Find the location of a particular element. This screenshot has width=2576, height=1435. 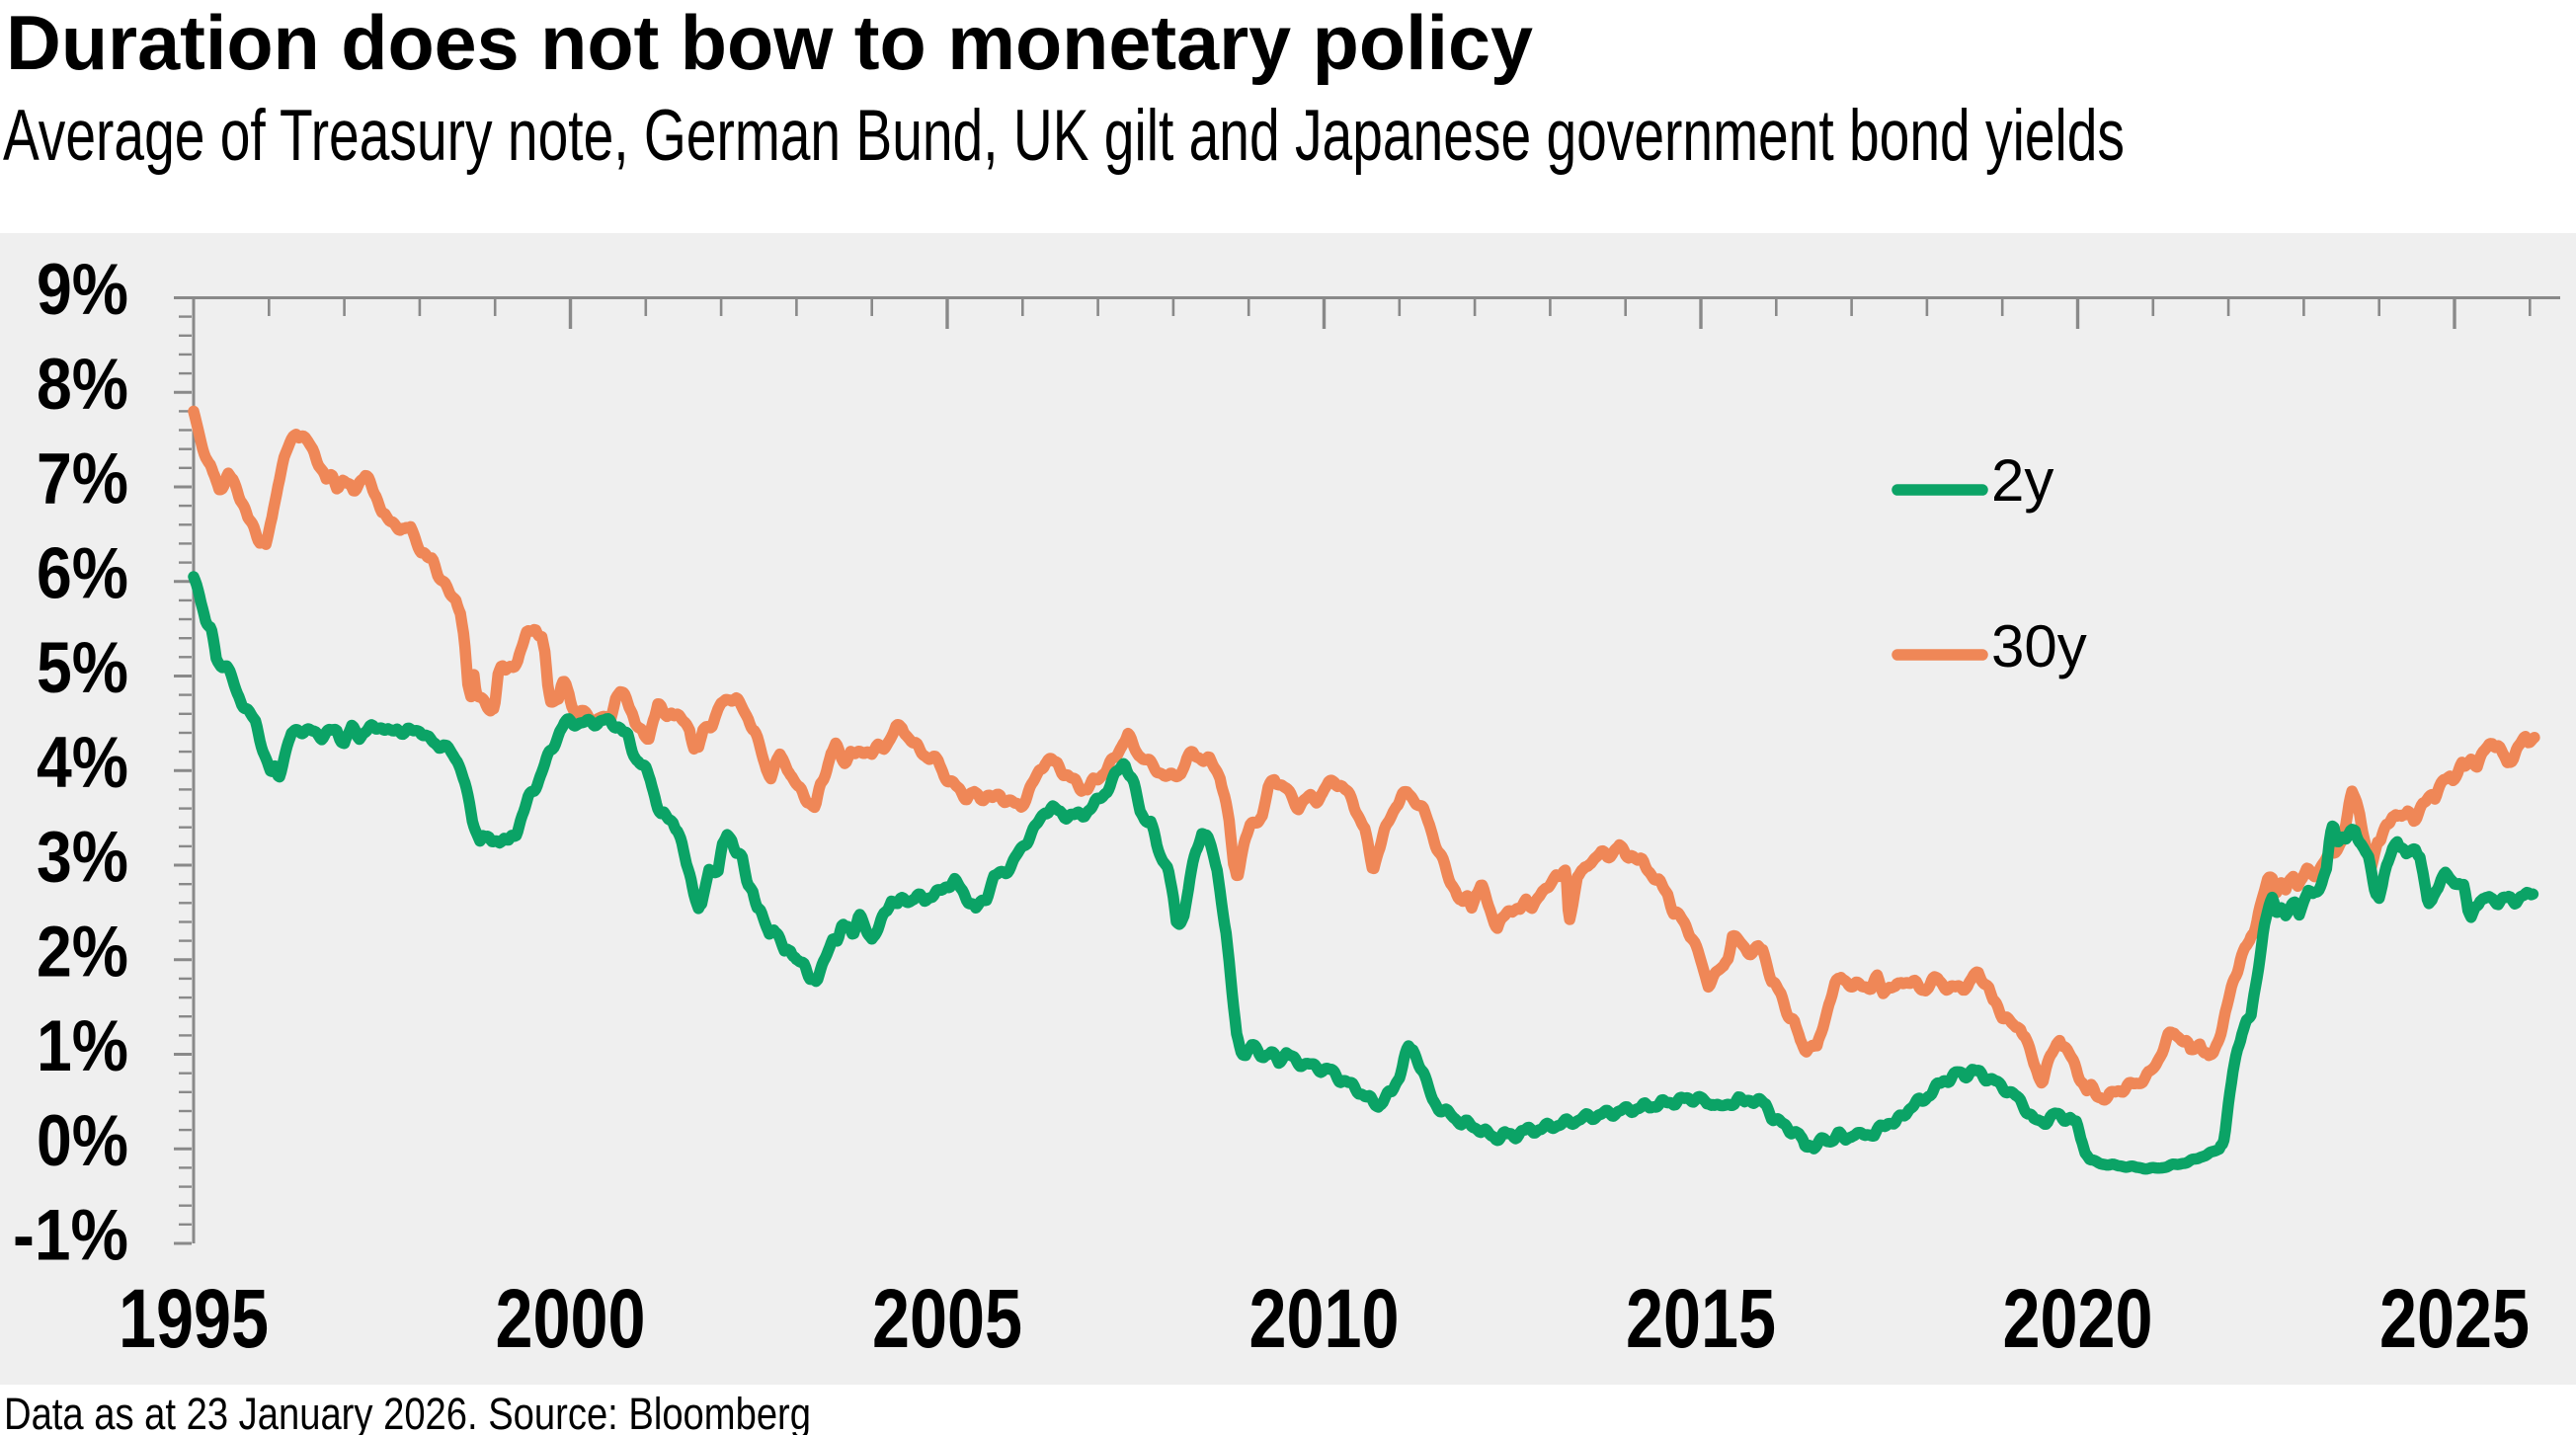

svg-text: 2025 is located at coordinates (2454, 1318).